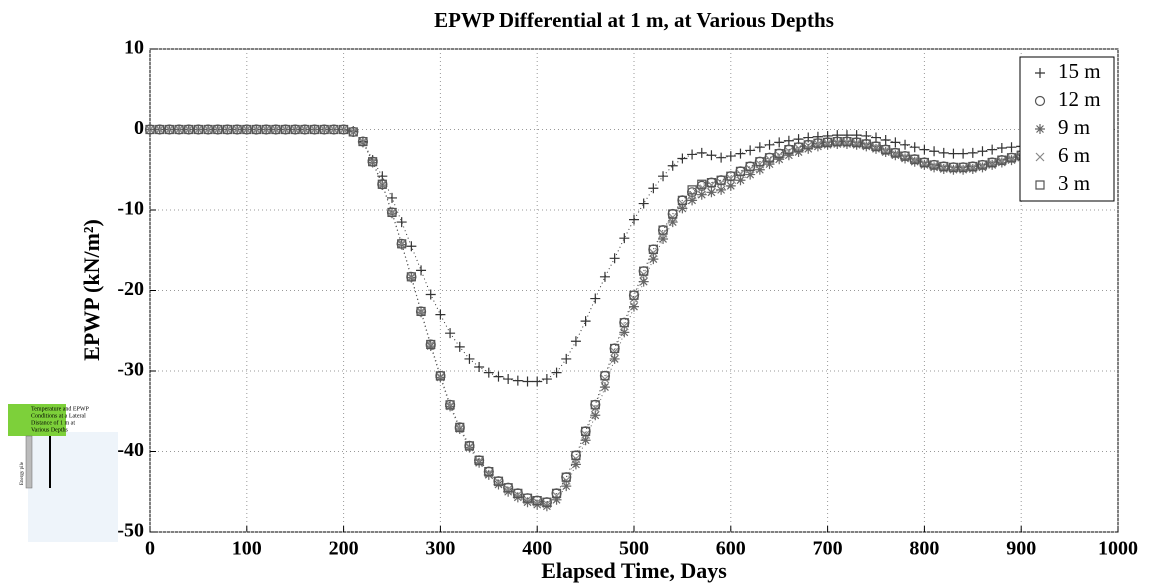 Image resolution: width=1149 pixels, height=585 pixels. What do you see at coordinates (1074, 183) in the screenshot?
I see `legend-label: 3 m` at bounding box center [1074, 183].